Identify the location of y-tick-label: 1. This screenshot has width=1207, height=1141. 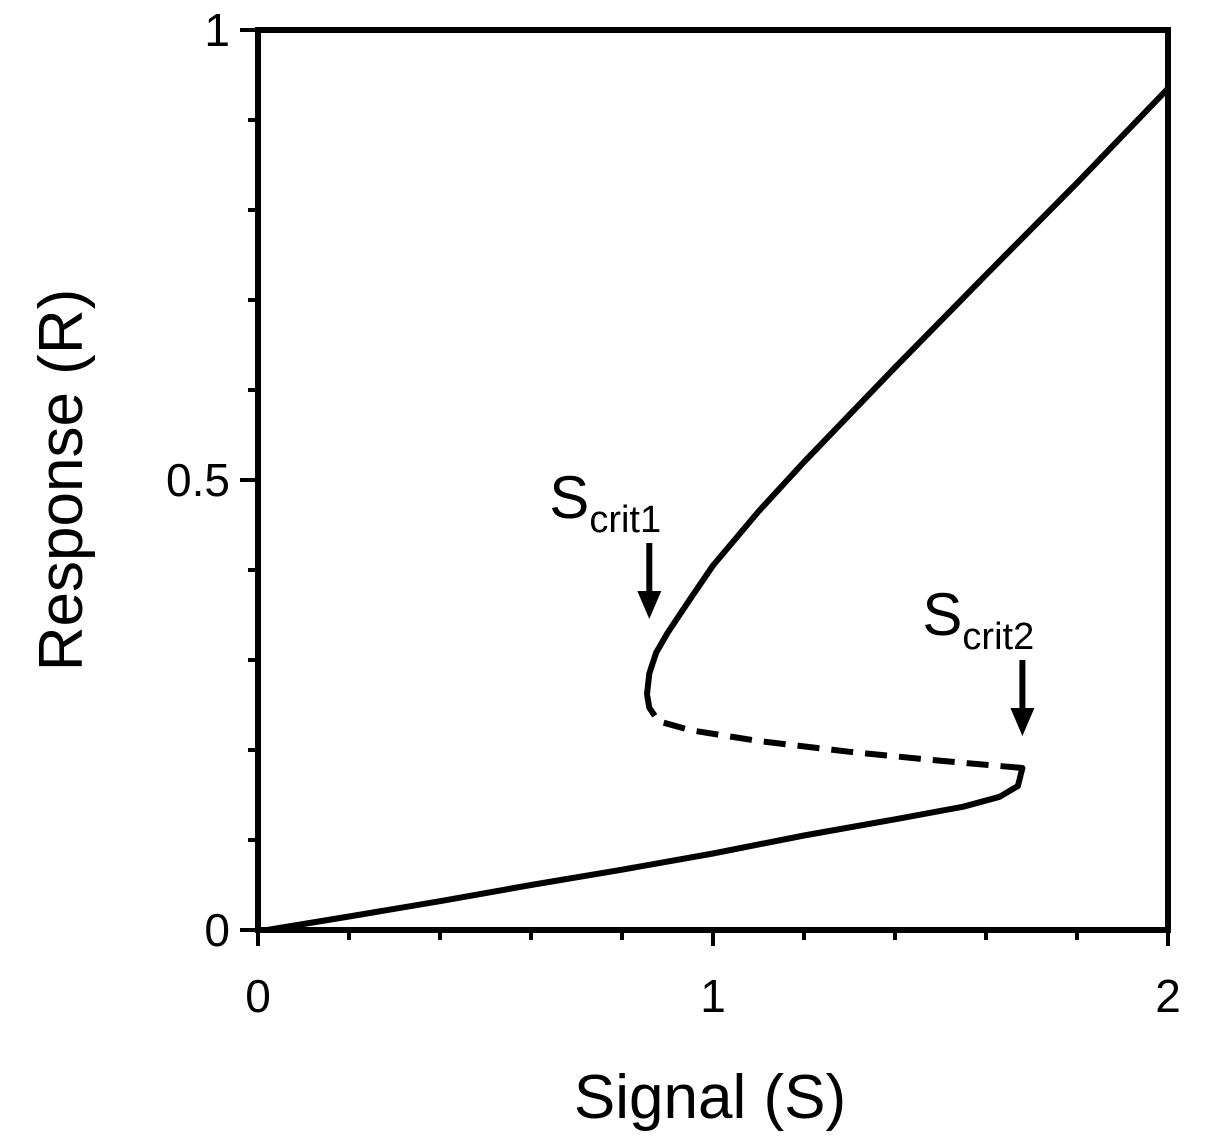
(217, 30).